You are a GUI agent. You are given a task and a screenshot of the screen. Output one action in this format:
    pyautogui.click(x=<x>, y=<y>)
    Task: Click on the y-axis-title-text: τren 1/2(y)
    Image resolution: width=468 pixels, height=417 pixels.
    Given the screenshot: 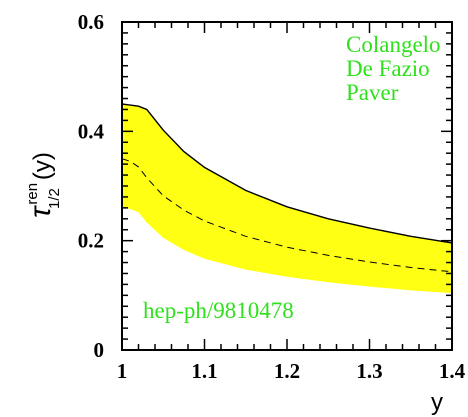 What is the action you would take?
    pyautogui.click(x=43, y=185)
    